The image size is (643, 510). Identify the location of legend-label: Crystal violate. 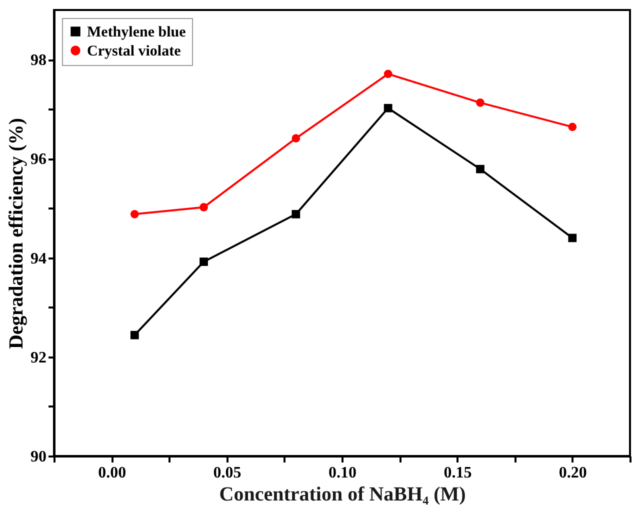
(134, 52).